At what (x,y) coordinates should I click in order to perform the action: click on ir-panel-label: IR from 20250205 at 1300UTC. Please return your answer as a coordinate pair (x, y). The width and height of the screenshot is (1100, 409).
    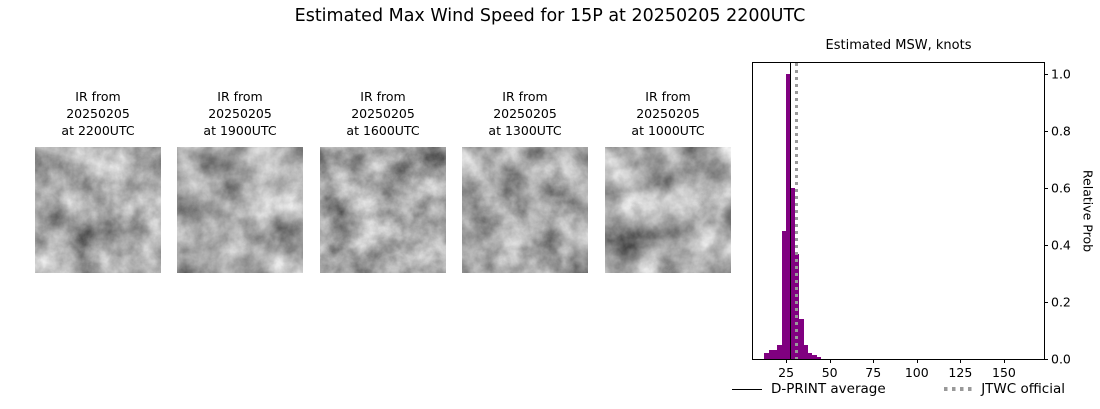
    Looking at the image, I should click on (525, 113).